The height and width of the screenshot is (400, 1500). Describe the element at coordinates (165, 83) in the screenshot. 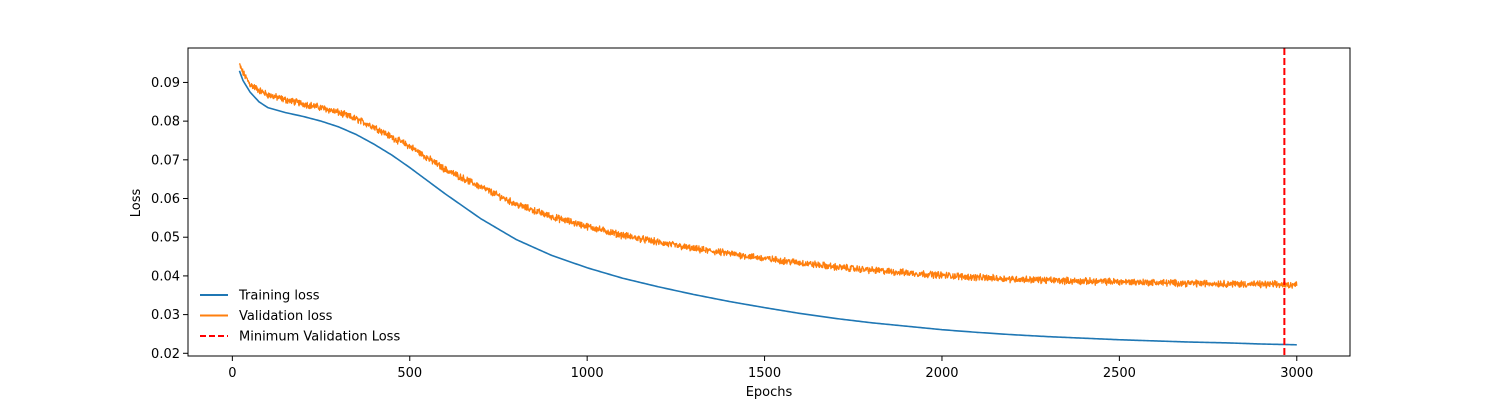

I see `y-tick-label: 0.09` at that location.